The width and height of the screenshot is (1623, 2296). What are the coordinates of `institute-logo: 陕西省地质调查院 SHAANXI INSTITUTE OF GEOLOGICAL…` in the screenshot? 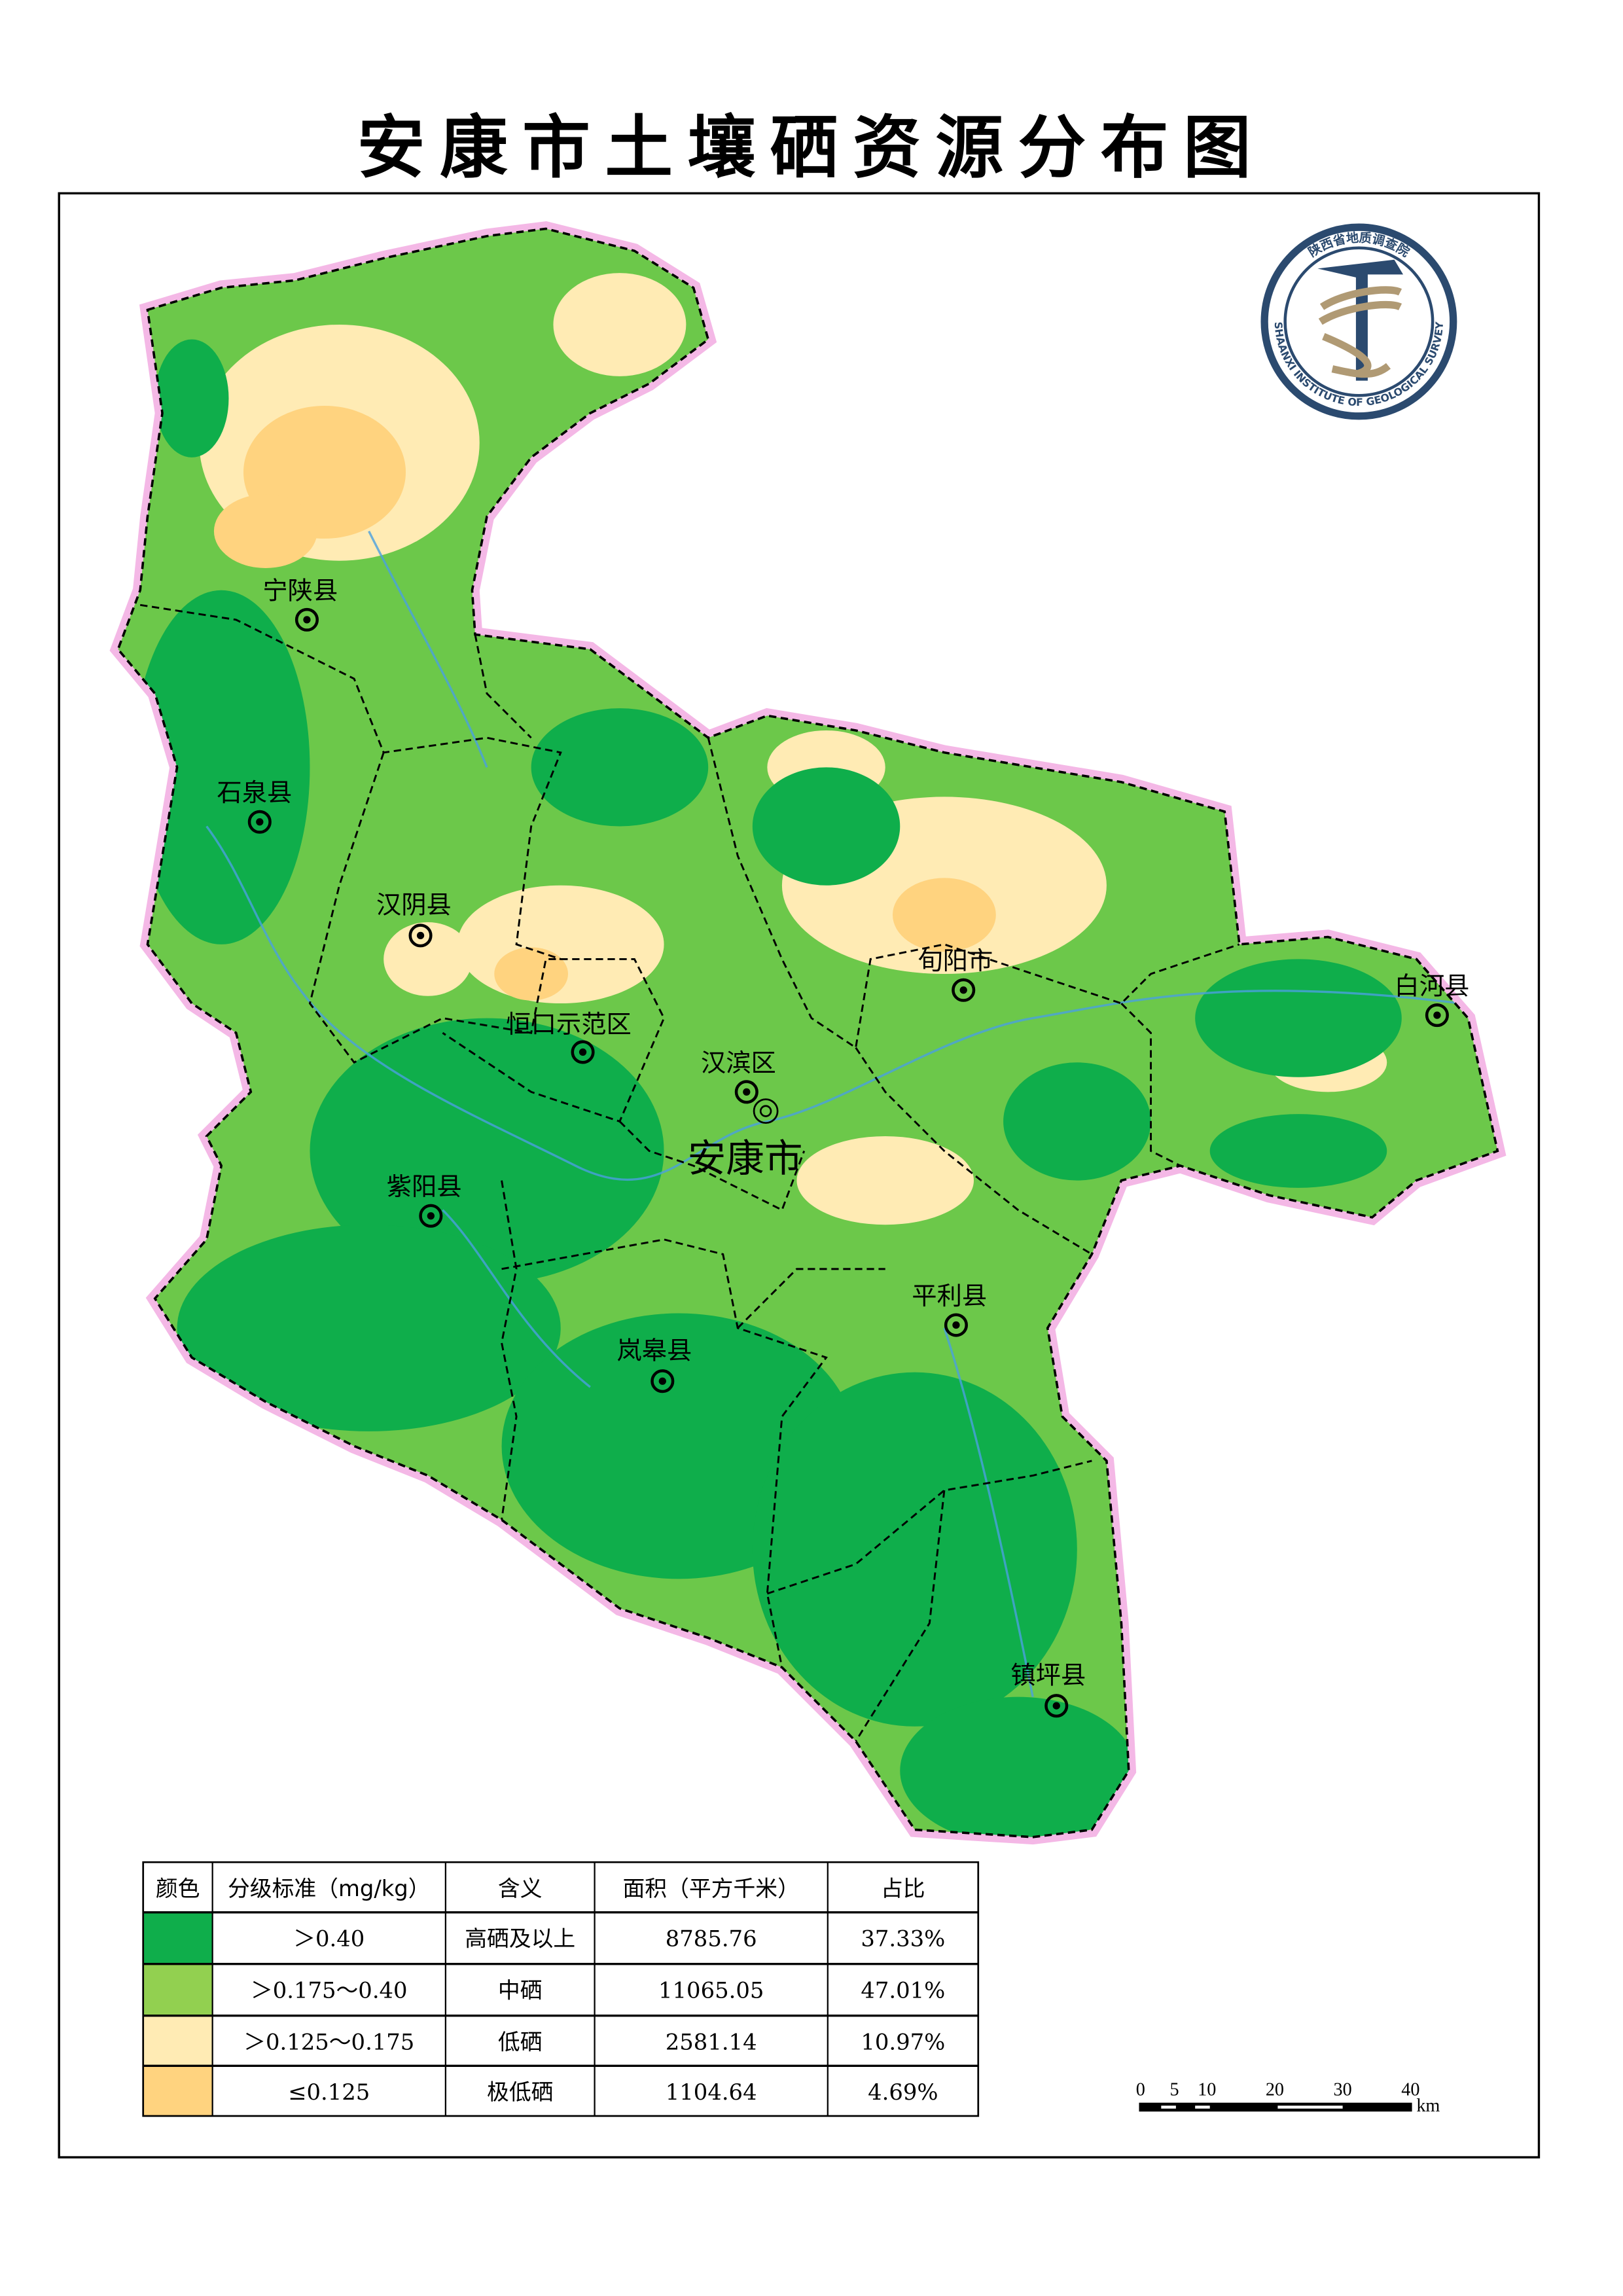 It's located at (1358, 321).